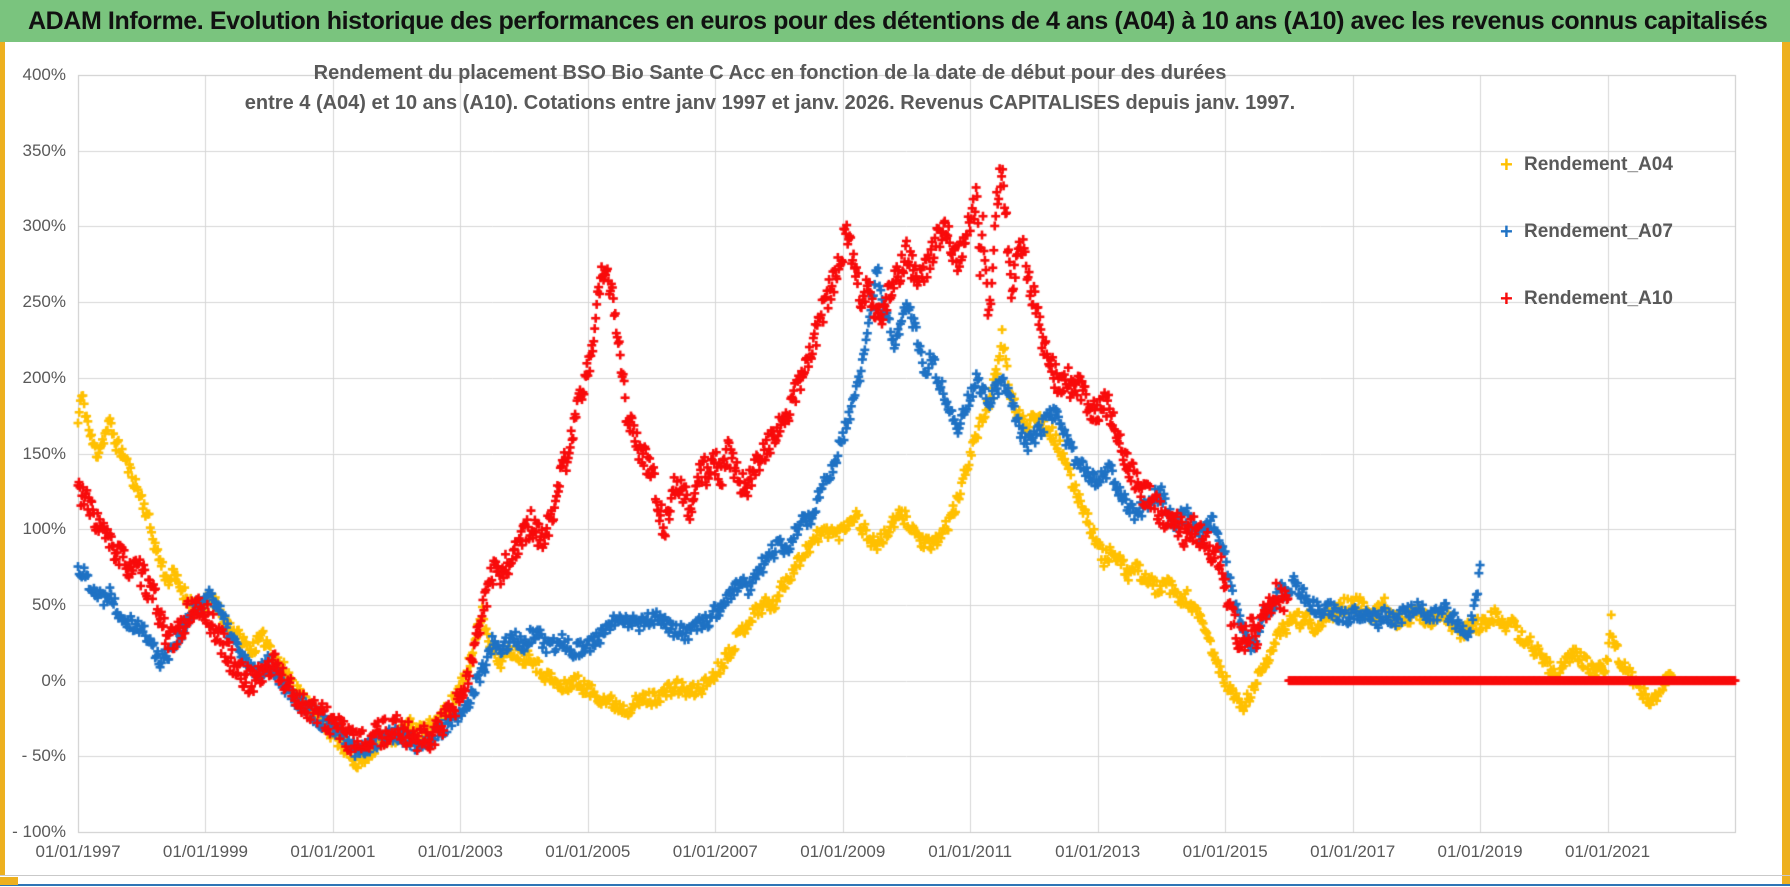  I want to click on x-axis-tick-label: 01/01/2011, so click(970, 851).